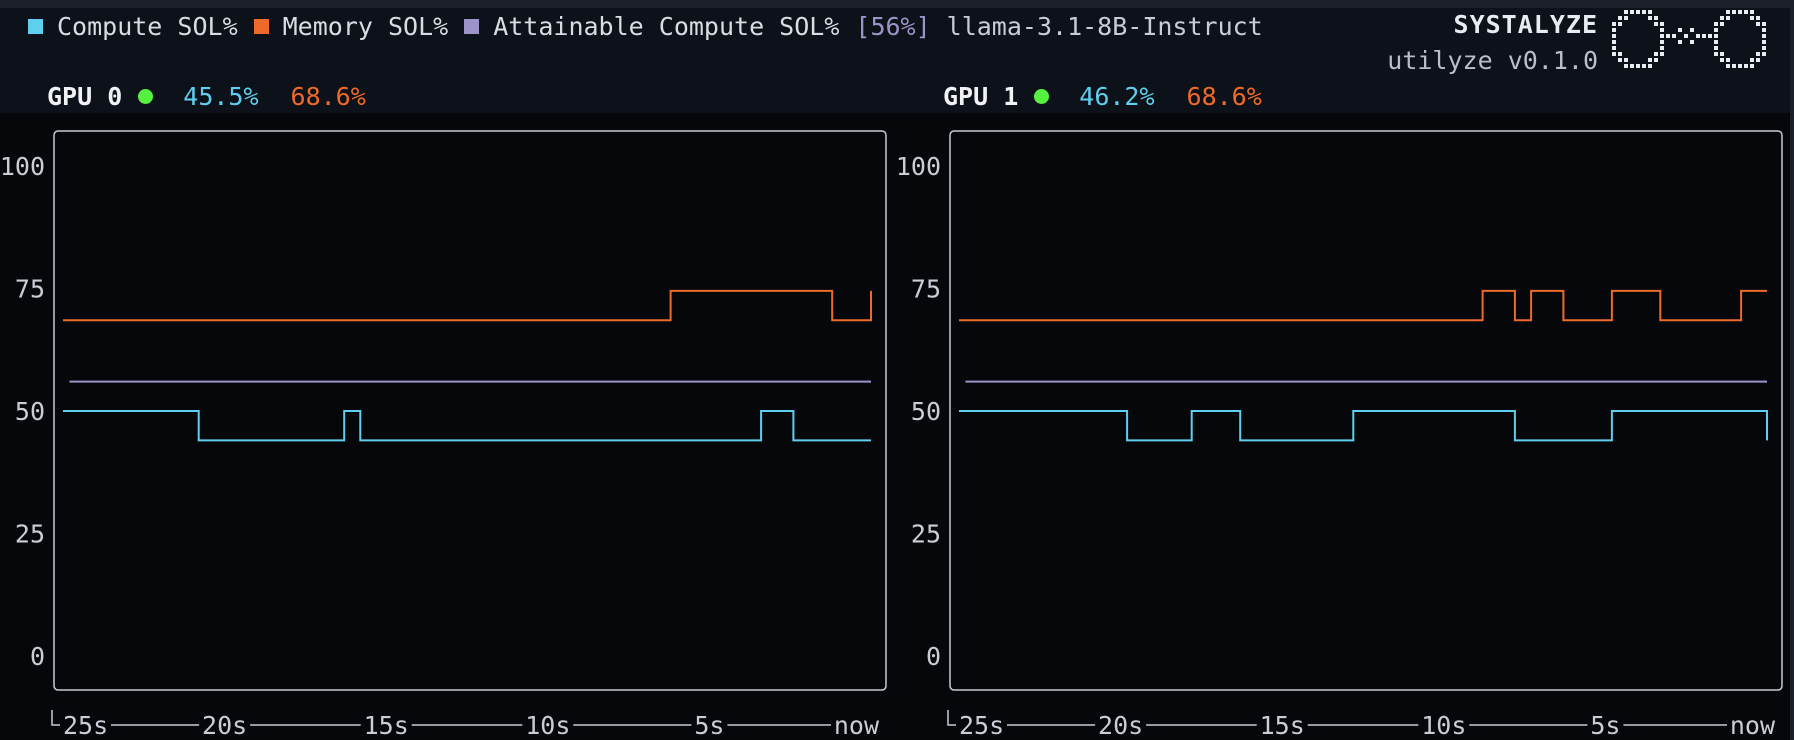 This screenshot has height=740, width=1794. Describe the element at coordinates (666, 26) in the screenshot. I see `legend-label-attainable: Attainable Compute SOL%` at that location.